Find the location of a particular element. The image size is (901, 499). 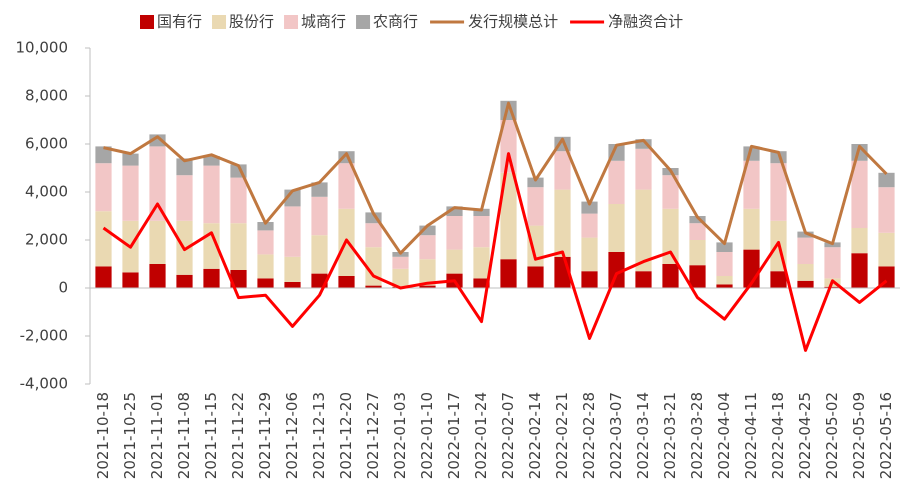

x-tick-label: 2022-03-07 is located at coordinates (616, 435).